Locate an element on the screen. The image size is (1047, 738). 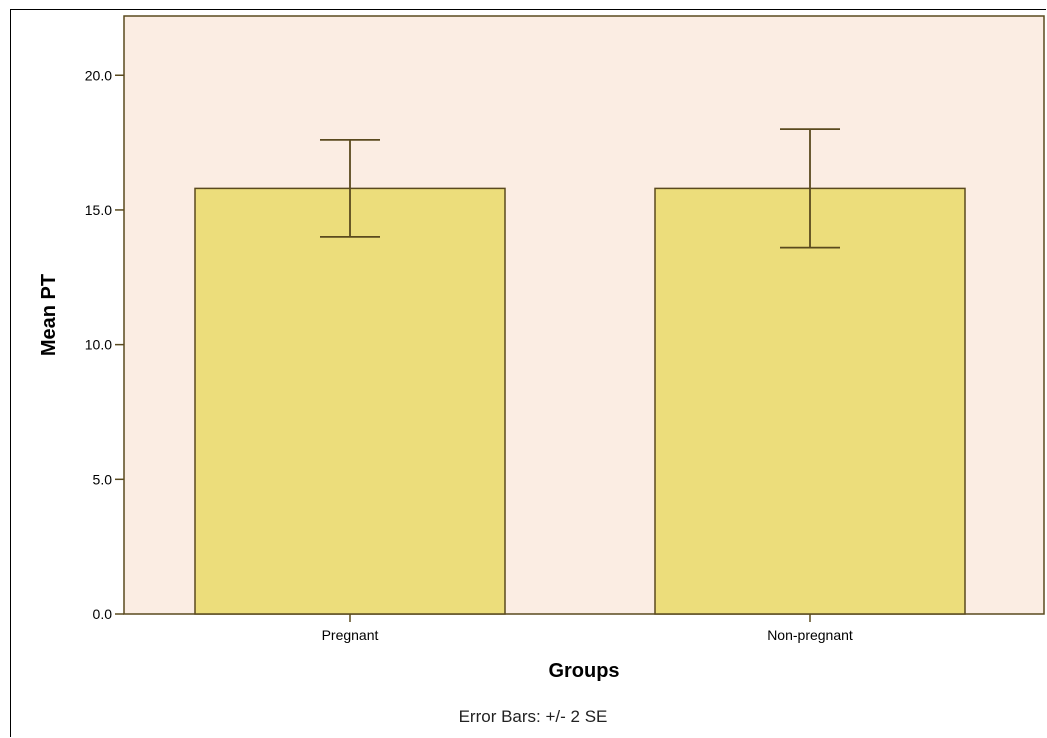
x-tick-label: Non-pregnant is located at coordinates (810, 635).